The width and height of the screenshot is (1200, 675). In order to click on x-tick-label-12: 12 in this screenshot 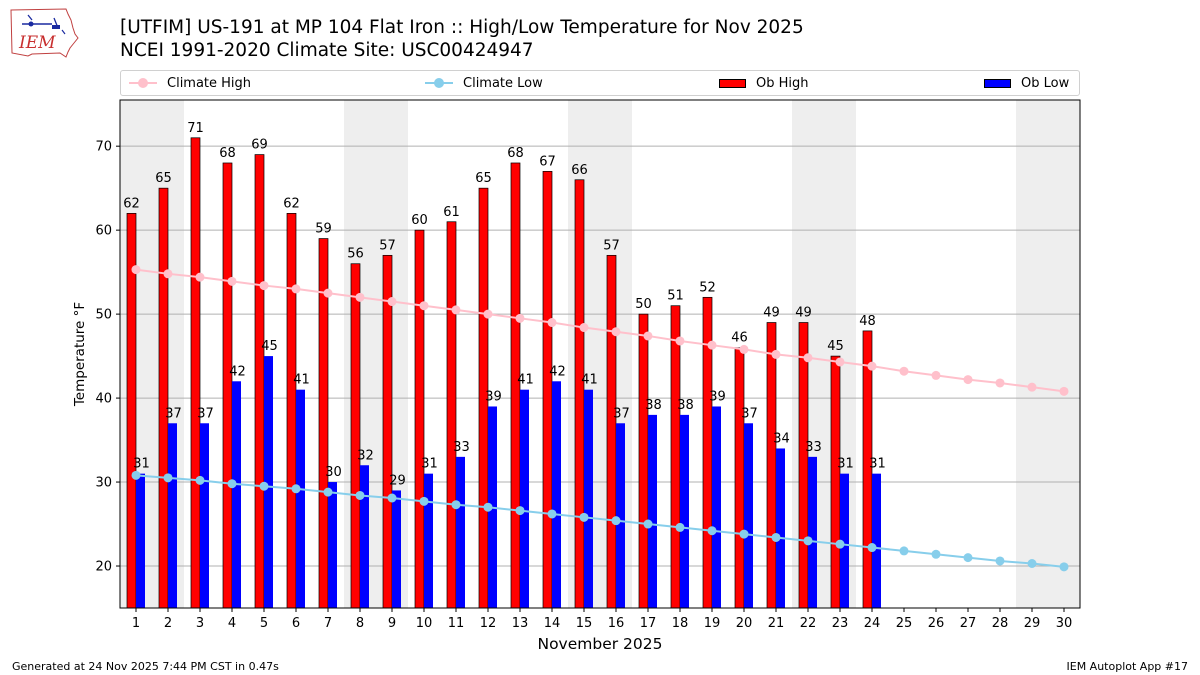, I will do `click(488, 623)`.